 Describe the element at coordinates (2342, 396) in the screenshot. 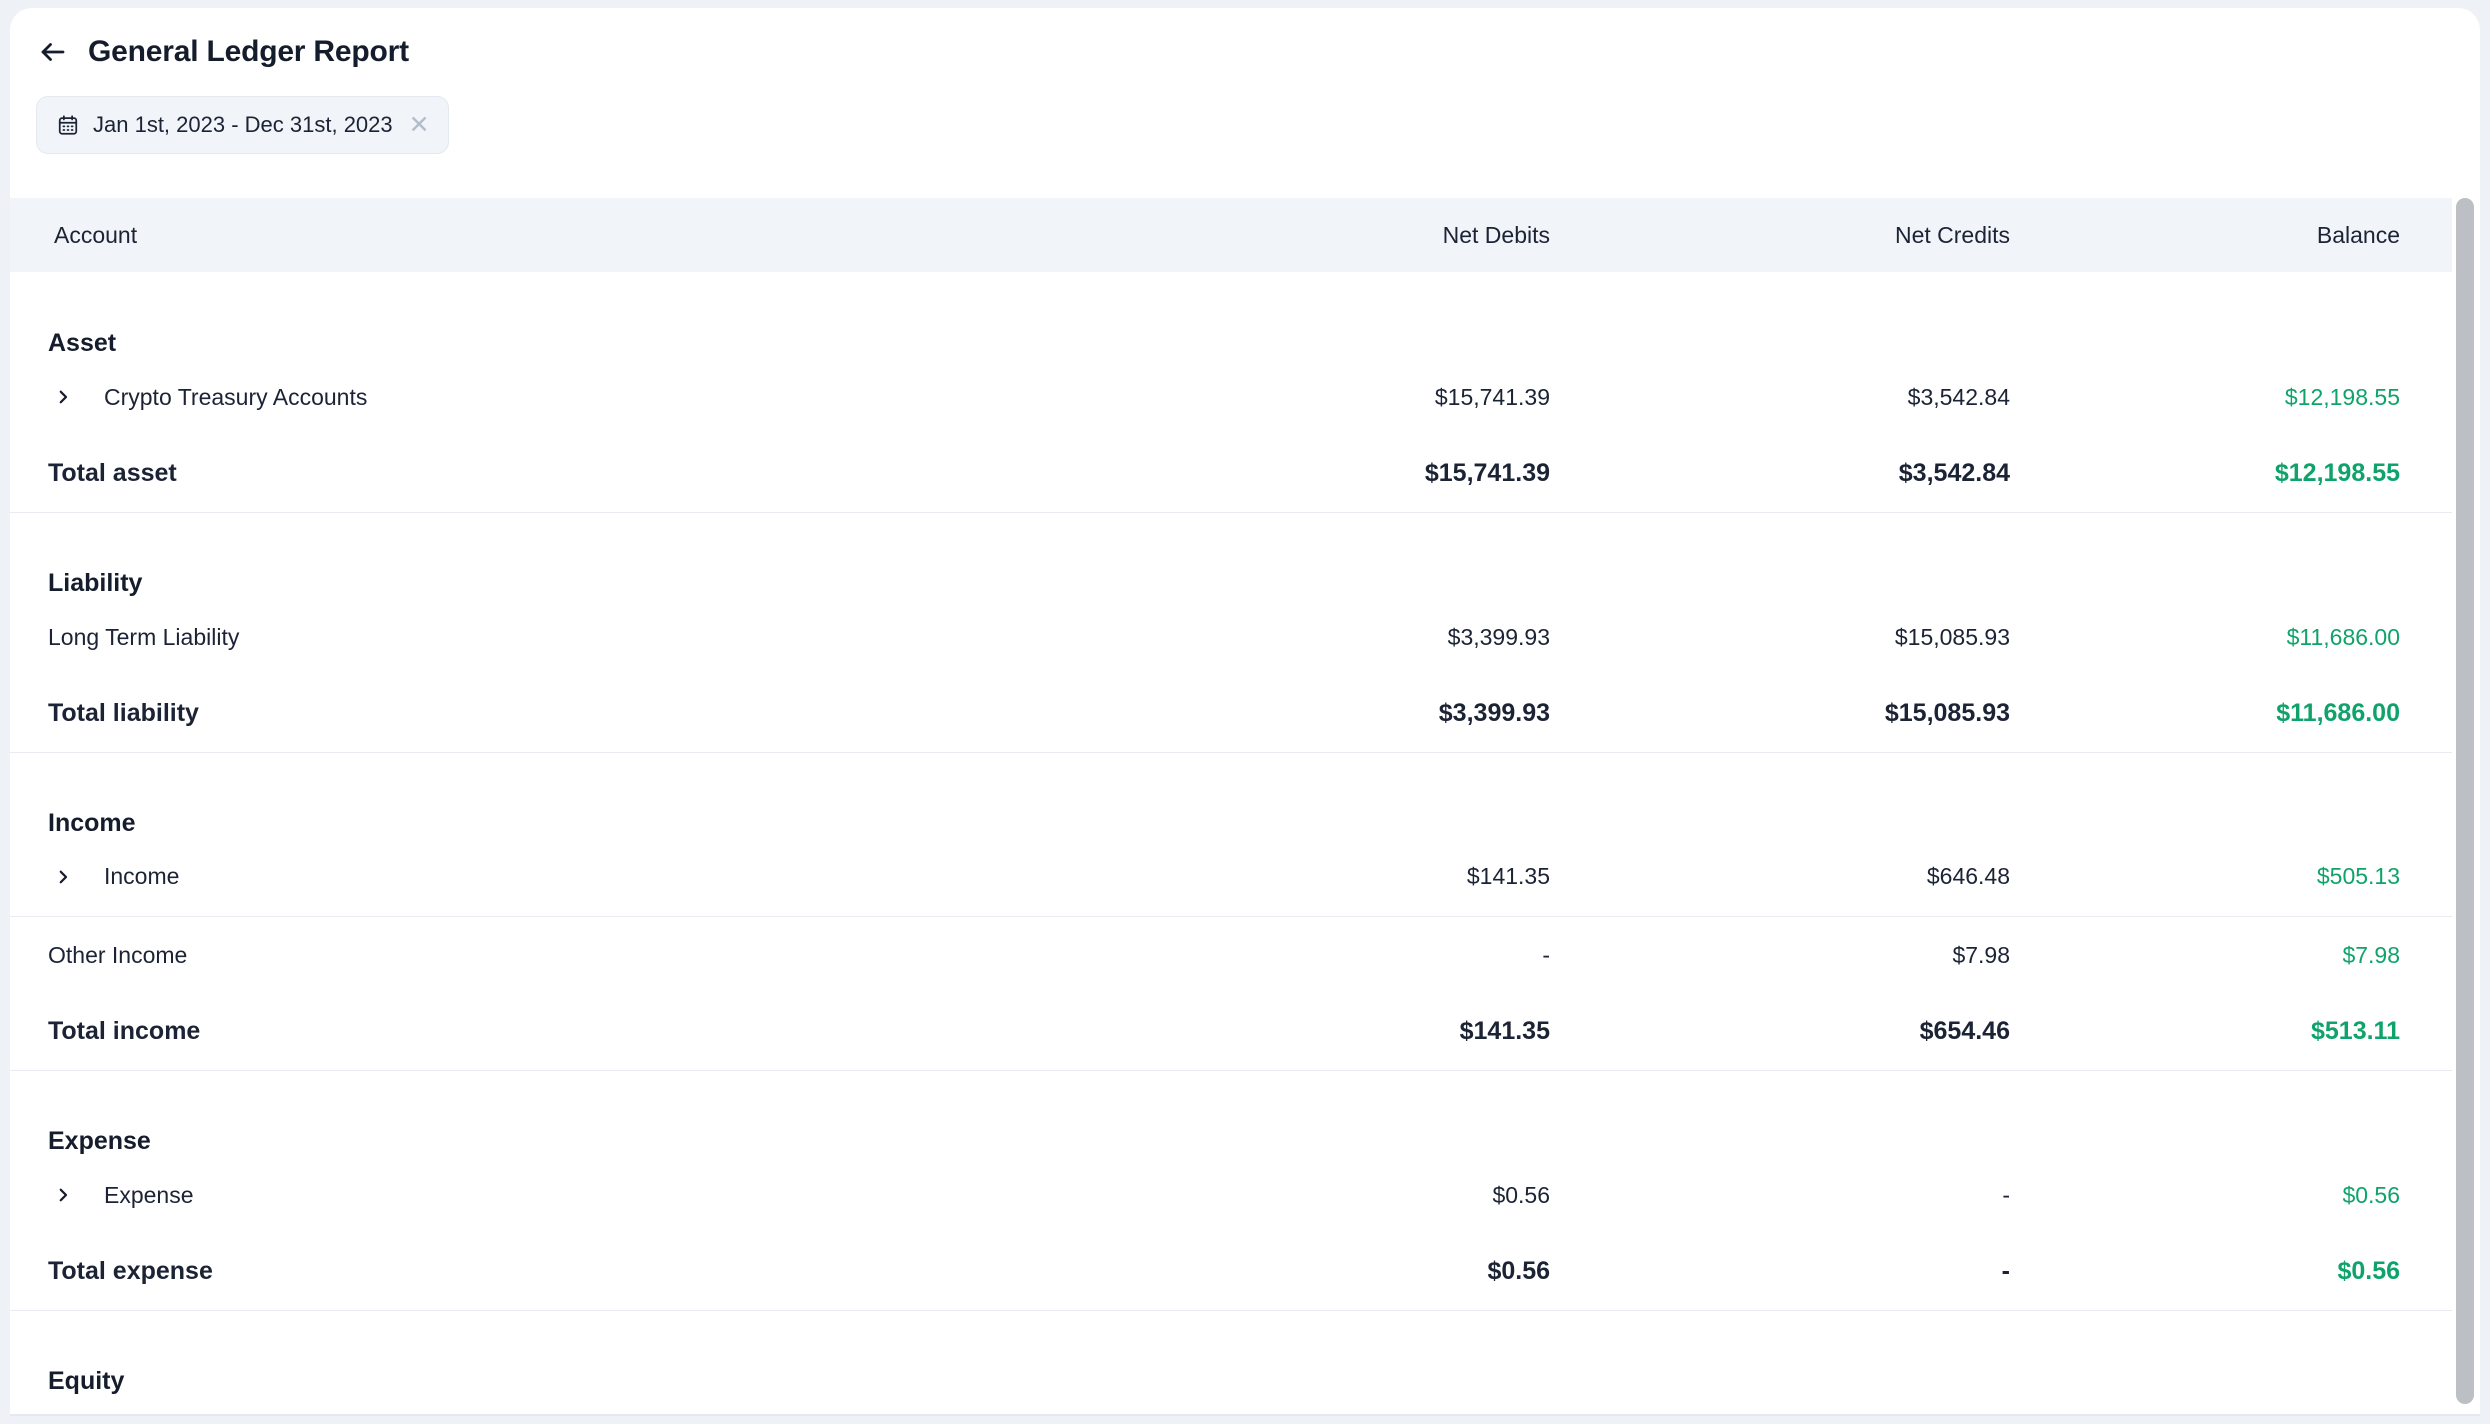

I see `balance-cell: $12,198.55` at that location.